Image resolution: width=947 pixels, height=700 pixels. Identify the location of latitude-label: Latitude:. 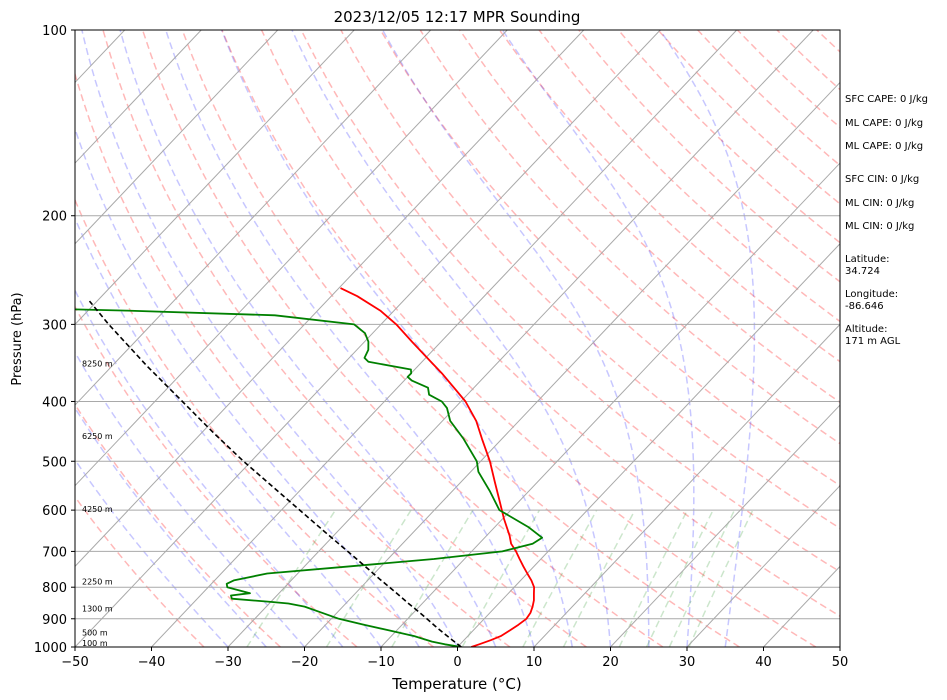
(867, 259).